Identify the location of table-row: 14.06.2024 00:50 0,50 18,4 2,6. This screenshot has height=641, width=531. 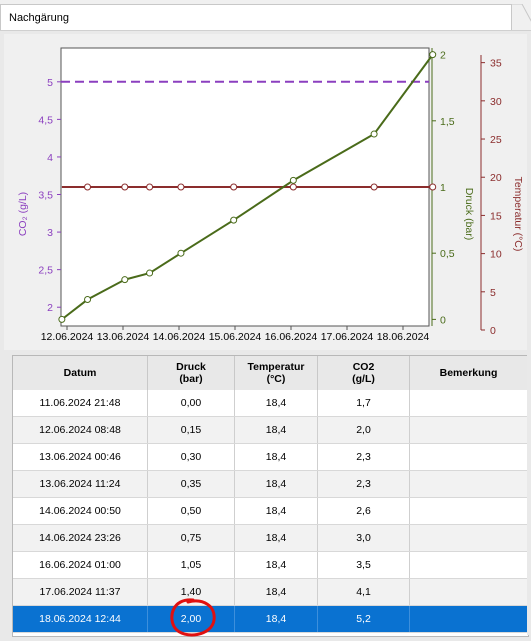
(270, 511).